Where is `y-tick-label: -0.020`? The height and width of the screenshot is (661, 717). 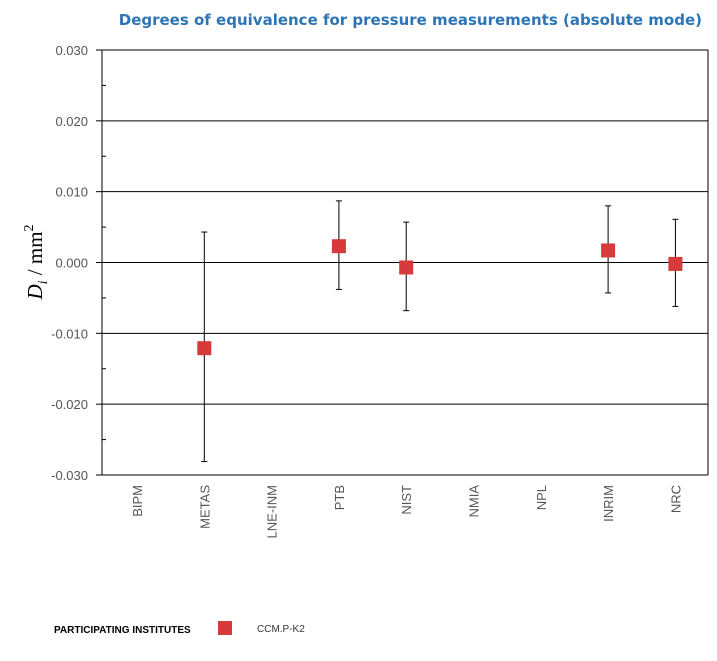 y-tick-label: -0.020 is located at coordinates (69, 404).